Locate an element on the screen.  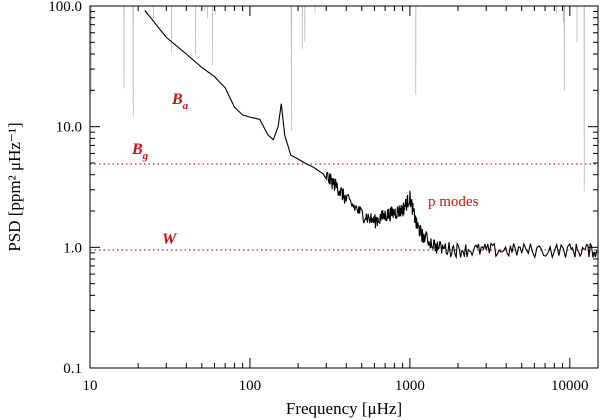
y-tick-label: 100.0 is located at coordinates (65, 7).